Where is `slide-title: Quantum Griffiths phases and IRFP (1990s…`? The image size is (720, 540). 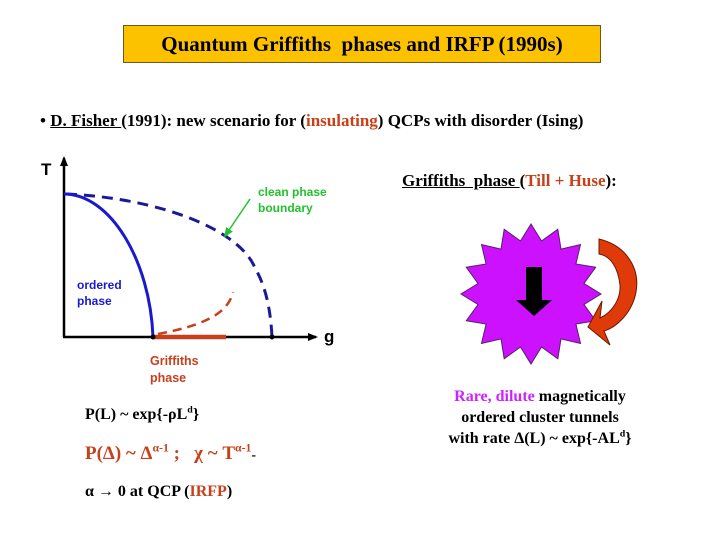 slide-title: Quantum Griffiths phases and IRFP (1990s… is located at coordinates (362, 44).